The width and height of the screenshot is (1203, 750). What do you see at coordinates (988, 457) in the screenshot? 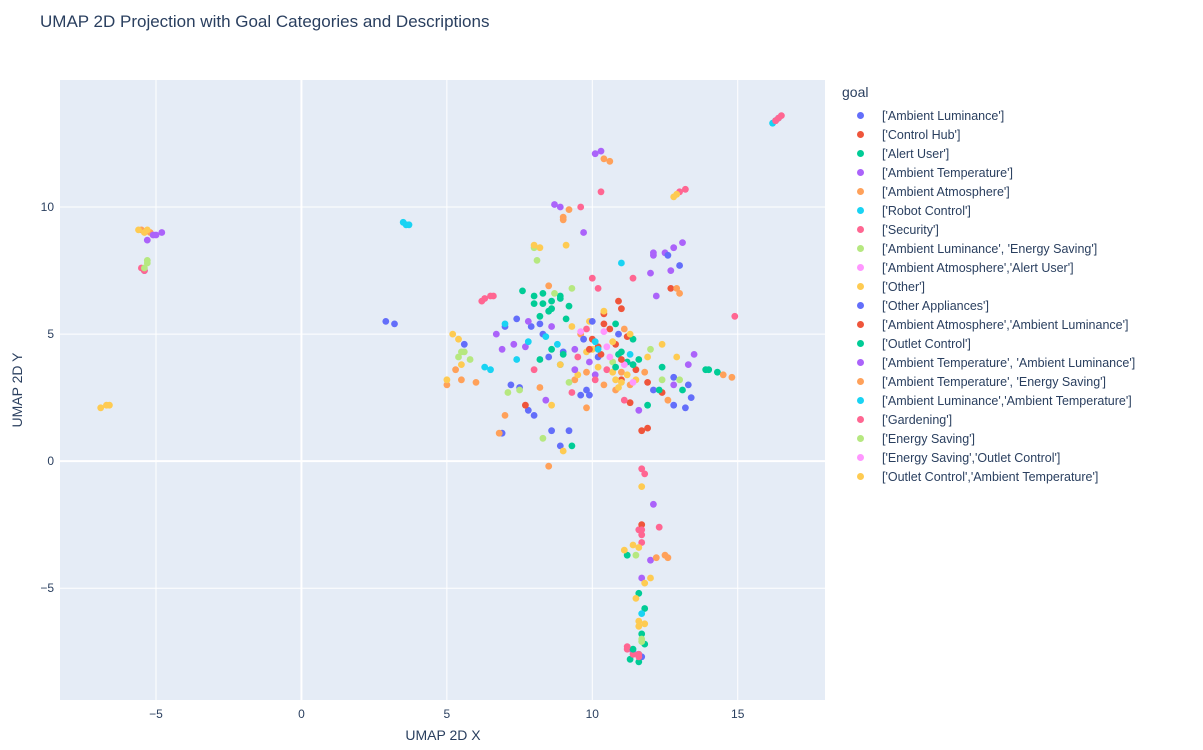
I see `legend-item: ['Energy Saving','Outlet Control']` at bounding box center [988, 457].